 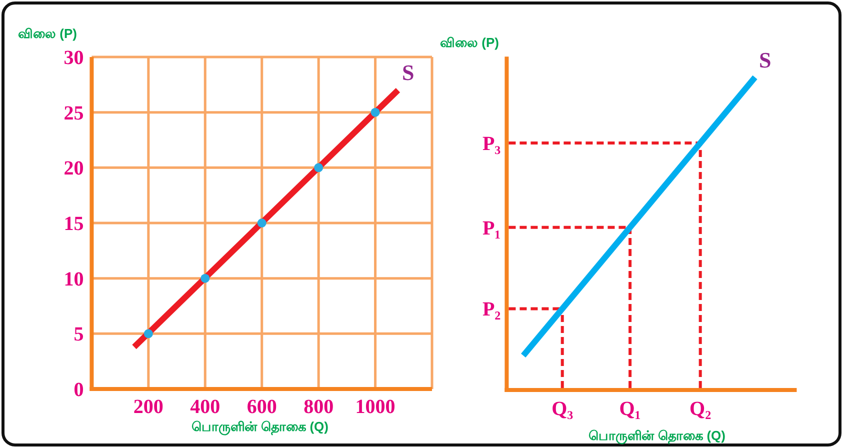 What do you see at coordinates (74, 58) in the screenshot?
I see `y-tick-label: 30` at bounding box center [74, 58].